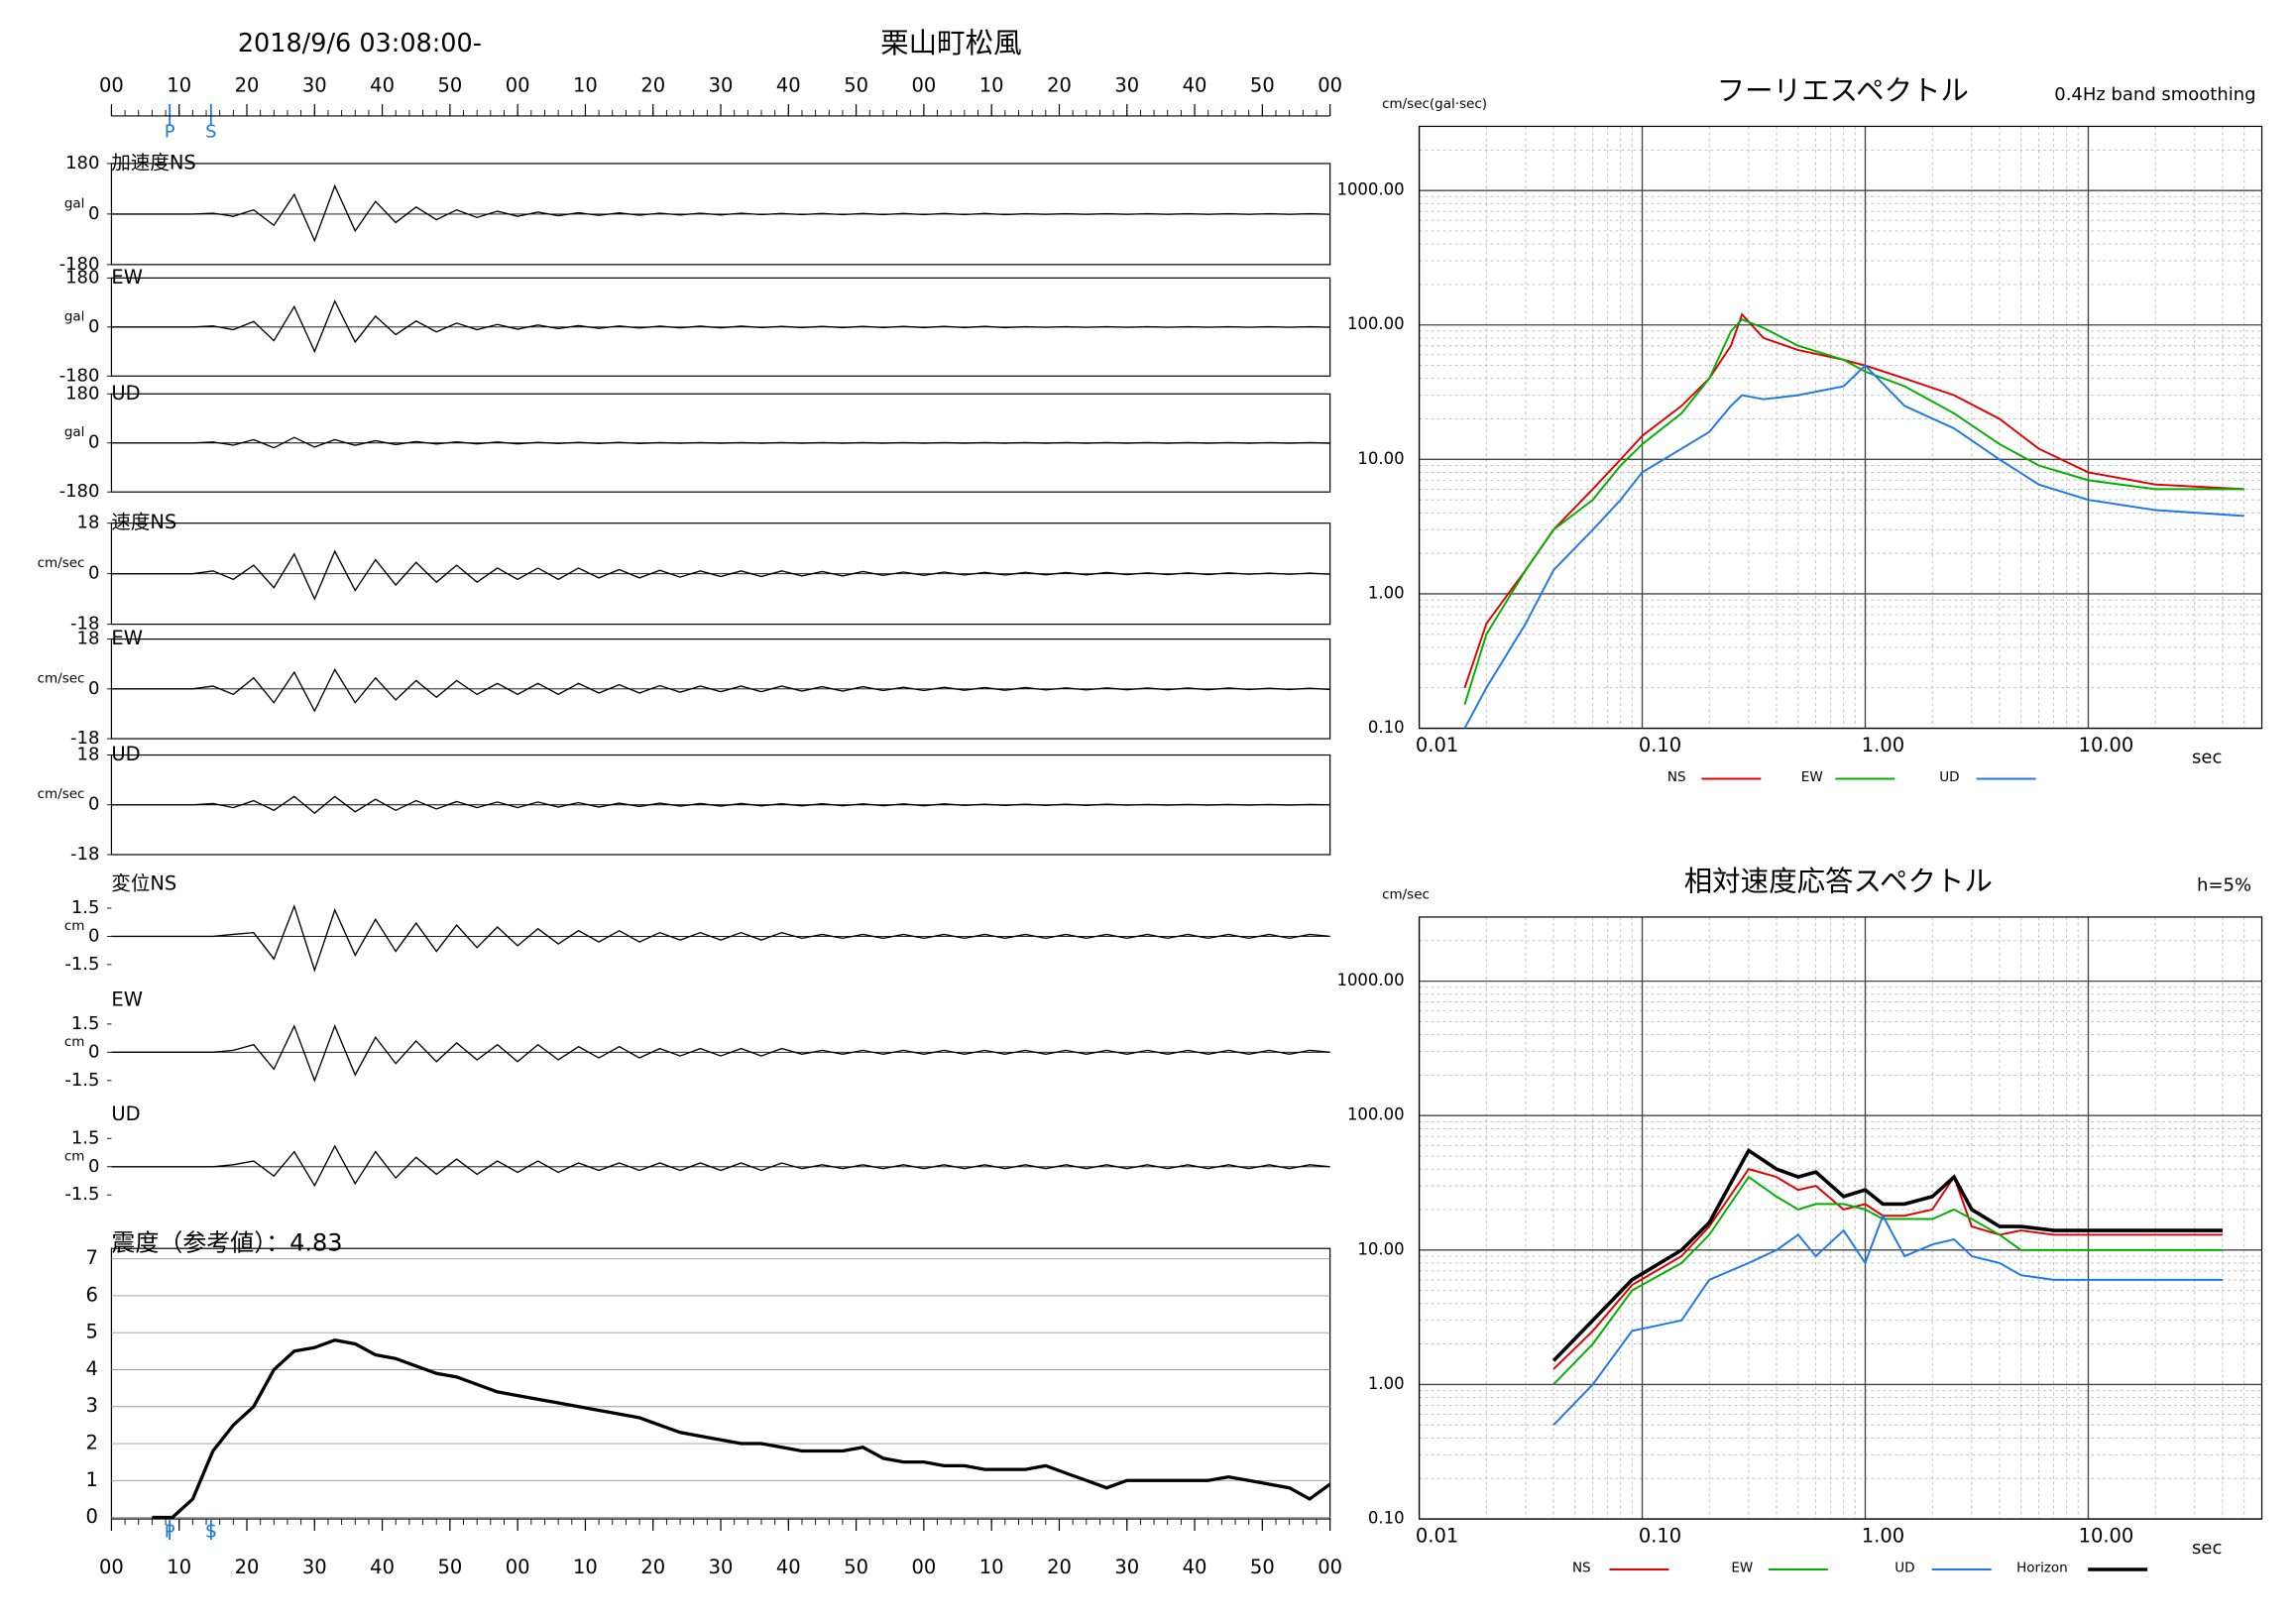 Image resolution: width=2296 pixels, height=1623 pixels. Describe the element at coordinates (2207, 1548) in the screenshot. I see `response-xlabel: sec` at that location.